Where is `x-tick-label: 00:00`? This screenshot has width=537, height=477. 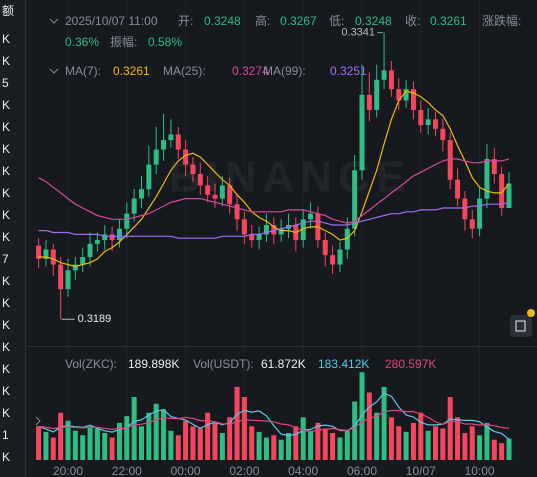 x-tick-label: 00:00 is located at coordinates (186, 470).